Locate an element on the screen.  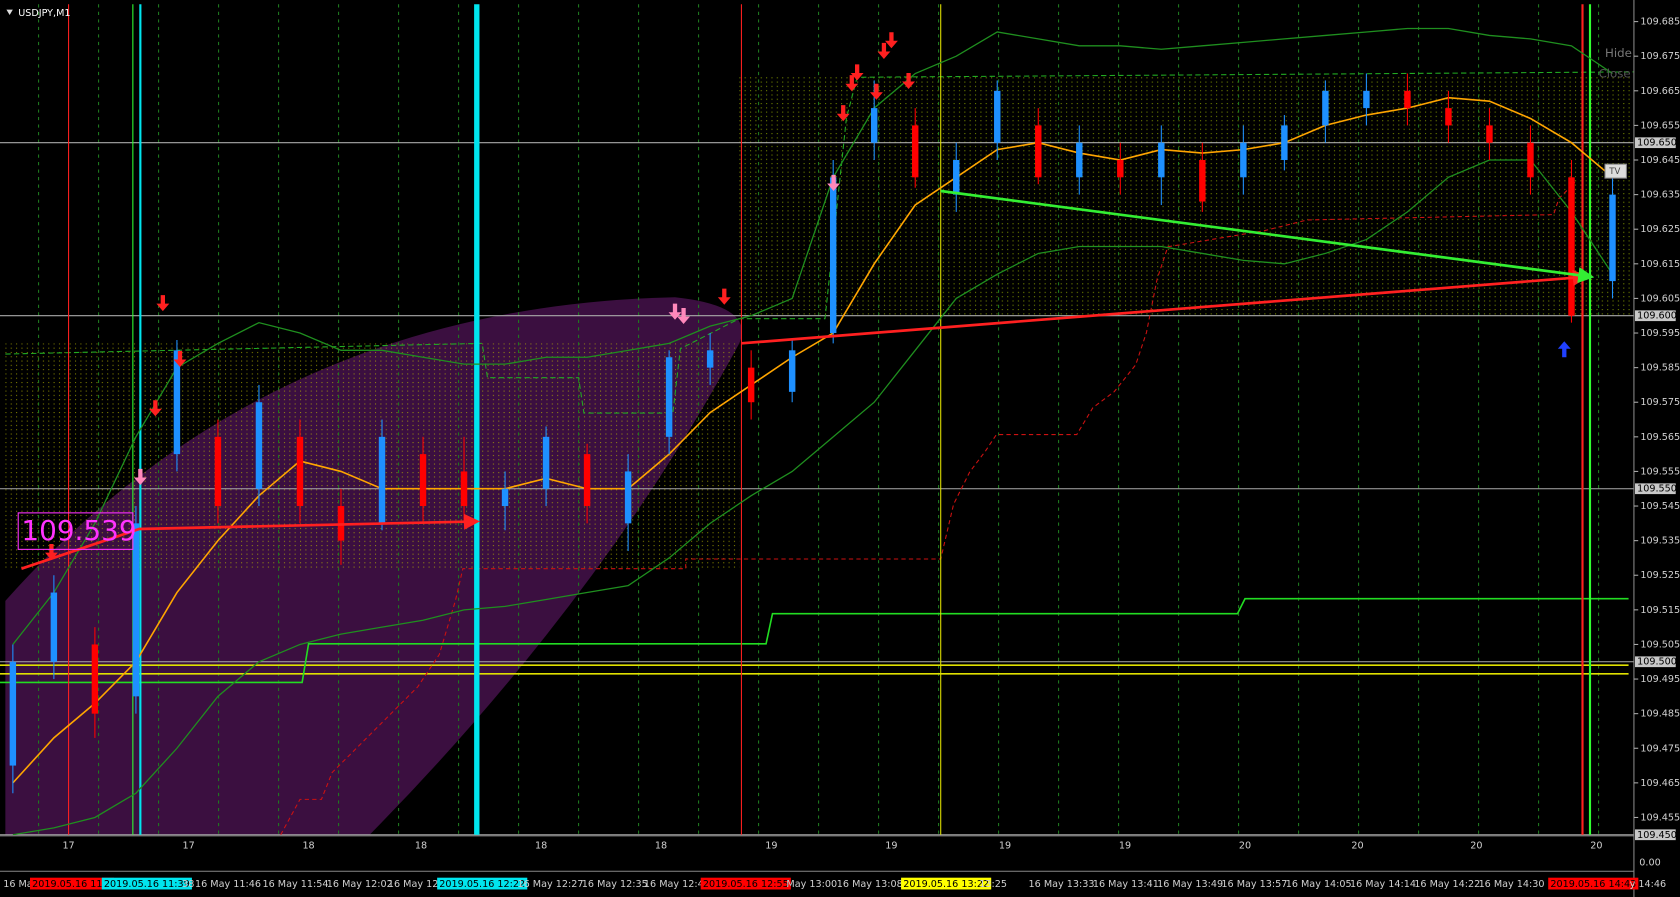
y-tick-label: 109.635 is located at coordinates (1660, 195).